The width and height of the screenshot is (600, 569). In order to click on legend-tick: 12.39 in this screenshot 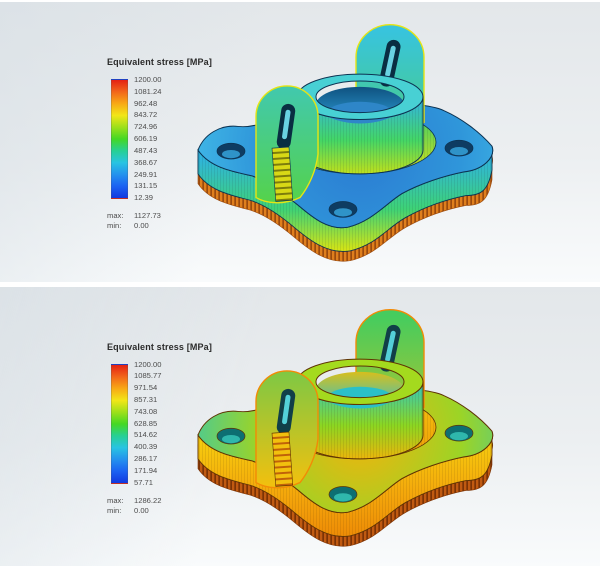, I will do `click(144, 198)`.